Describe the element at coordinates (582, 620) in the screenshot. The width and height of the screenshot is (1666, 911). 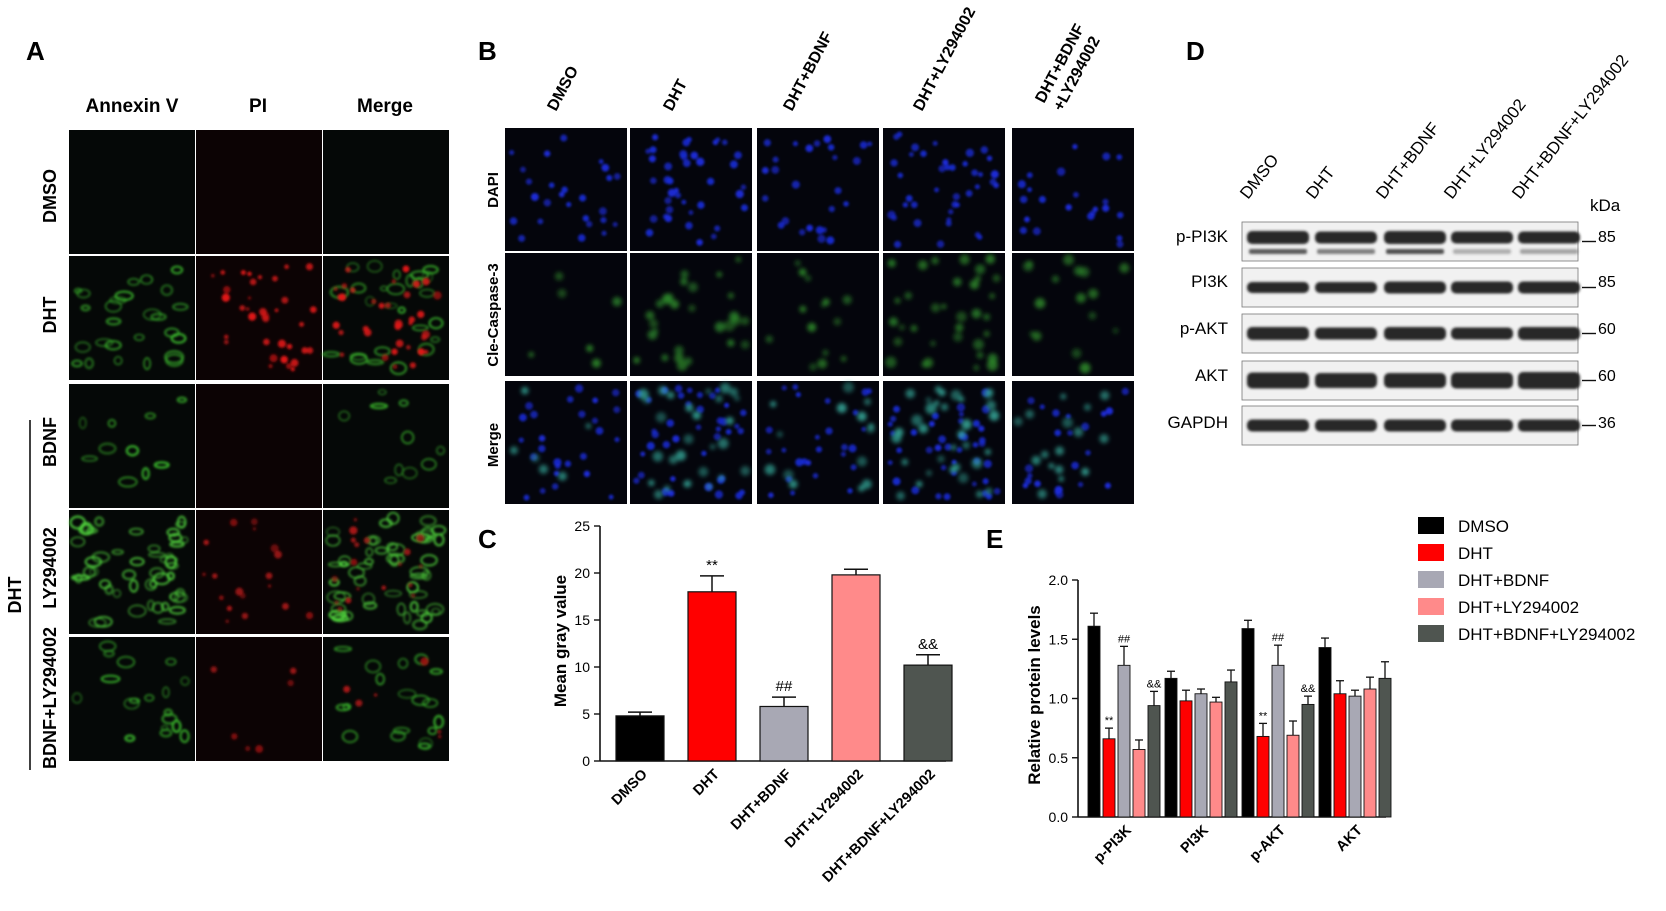
I see `panel-c-ytick: 15` at that location.